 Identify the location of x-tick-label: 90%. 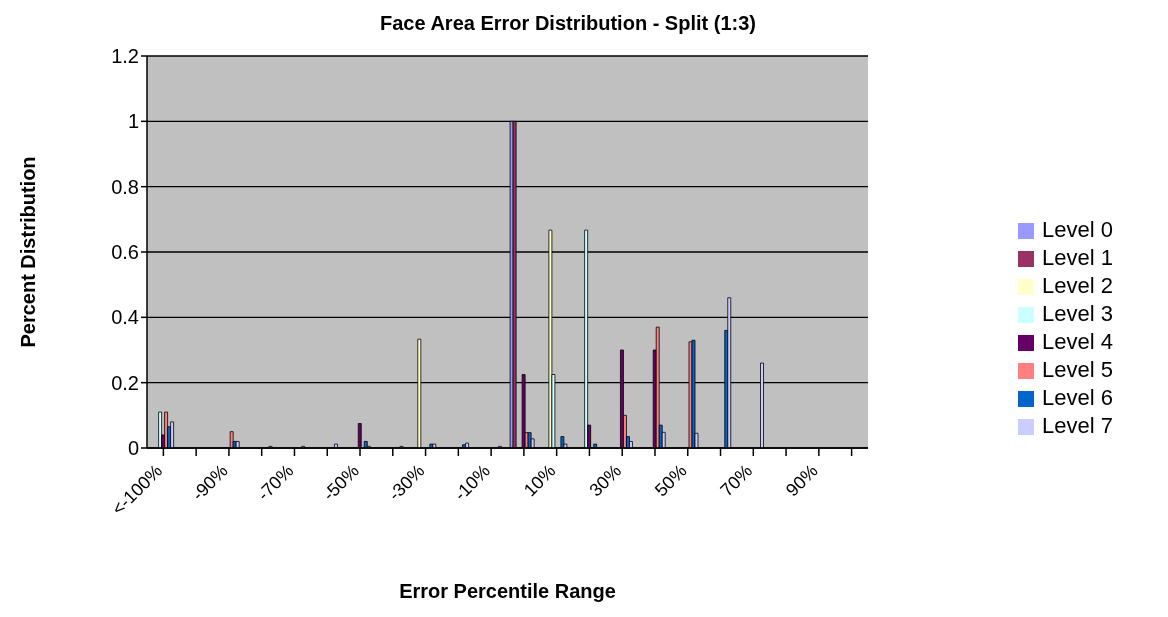
(802, 480).